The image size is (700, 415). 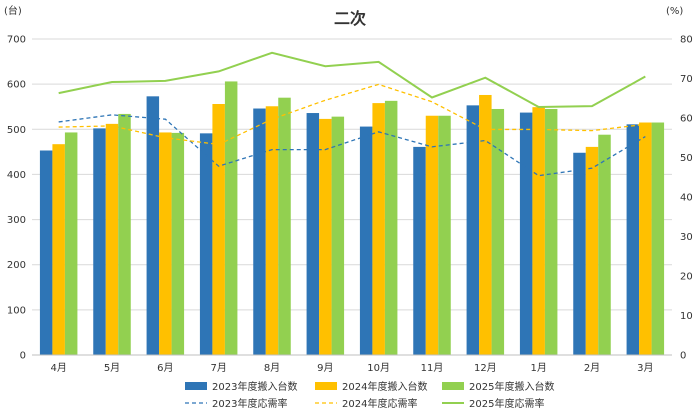 I want to click on y-left-tick-label: 100, so click(x=16, y=310).